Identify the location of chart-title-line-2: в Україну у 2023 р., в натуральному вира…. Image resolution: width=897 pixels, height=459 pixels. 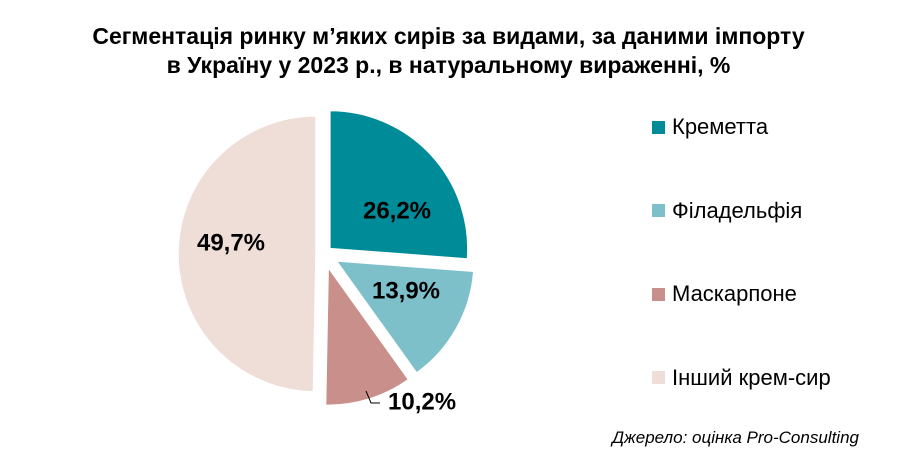
(448, 65).